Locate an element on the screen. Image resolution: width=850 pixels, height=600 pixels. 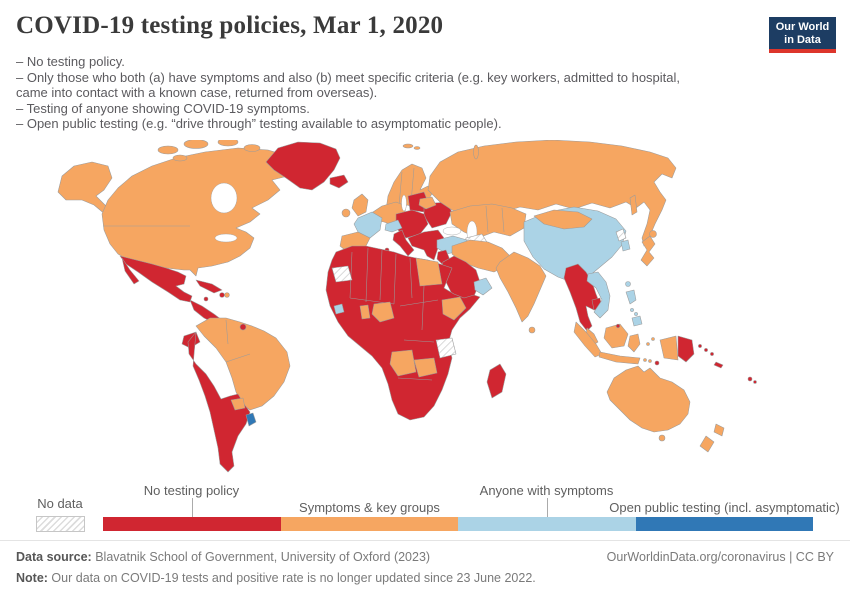
country-oman is located at coordinates (483, 286).